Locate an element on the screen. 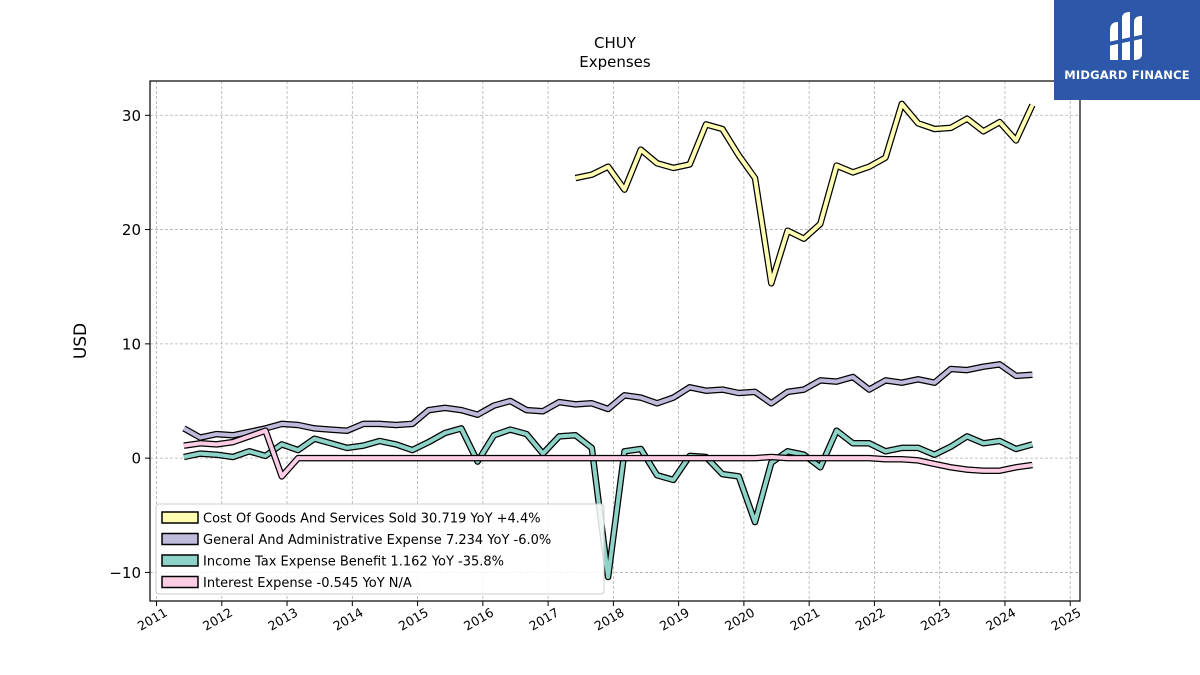 Image resolution: width=1200 pixels, height=675 pixels. x-tick-label: 2017 is located at coordinates (543, 619).